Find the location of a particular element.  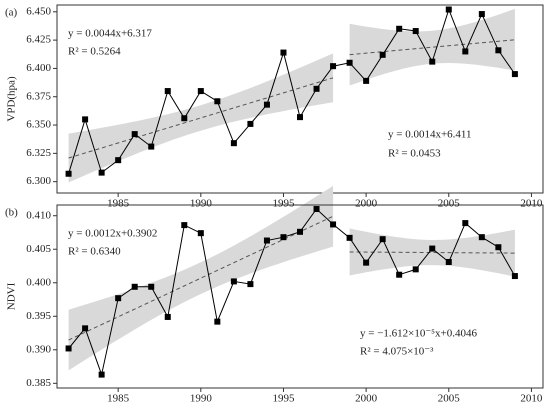

equation: R² = 0.5264 is located at coordinates (94, 52).